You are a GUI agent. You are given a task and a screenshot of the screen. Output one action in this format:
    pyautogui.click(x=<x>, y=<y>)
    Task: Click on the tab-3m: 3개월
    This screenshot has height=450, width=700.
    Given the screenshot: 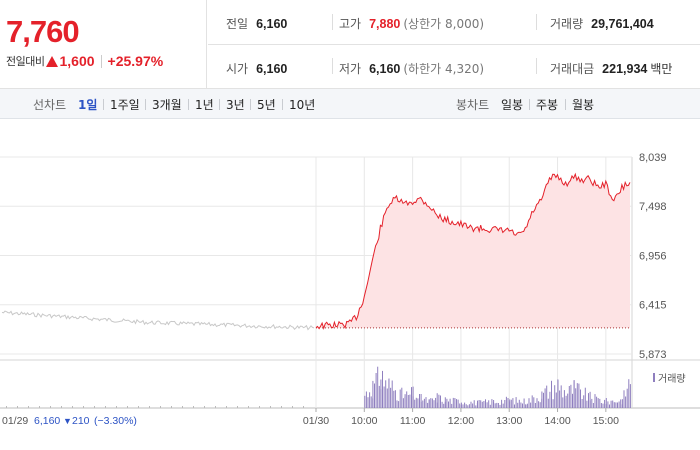 What is the action you would take?
    pyautogui.click(x=167, y=105)
    